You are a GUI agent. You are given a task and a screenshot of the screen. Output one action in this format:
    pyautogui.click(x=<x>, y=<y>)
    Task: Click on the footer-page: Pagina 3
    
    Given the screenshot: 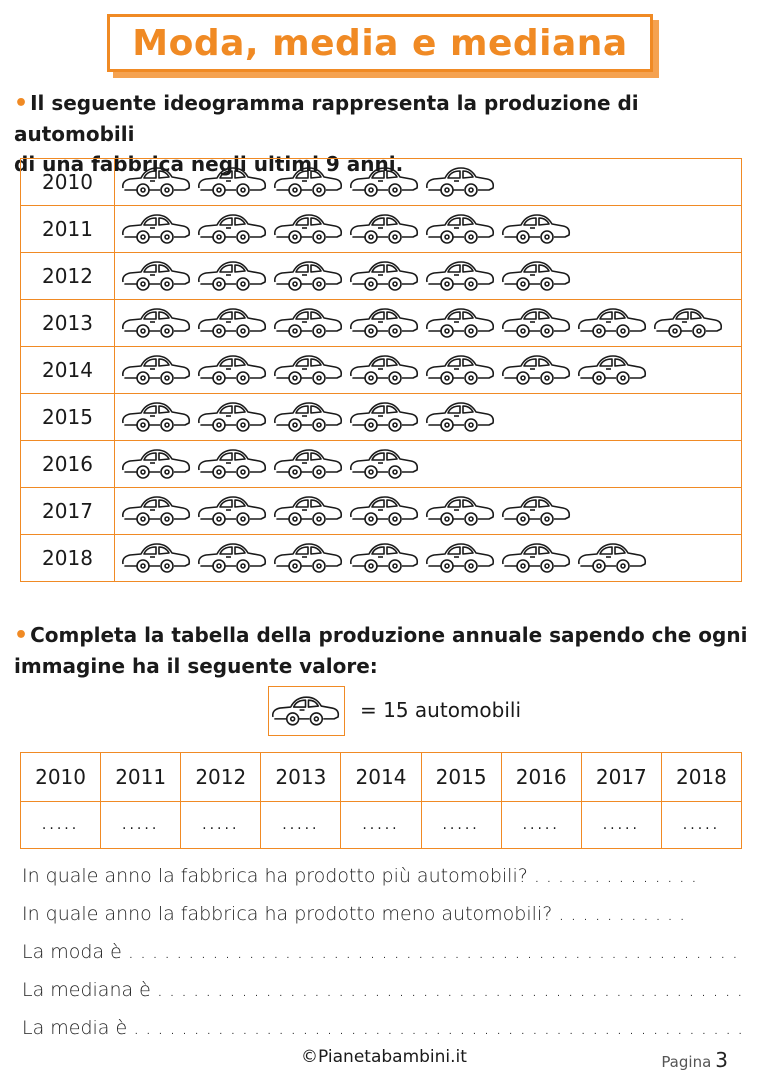 What is the action you would take?
    pyautogui.click(x=694, y=1060)
    